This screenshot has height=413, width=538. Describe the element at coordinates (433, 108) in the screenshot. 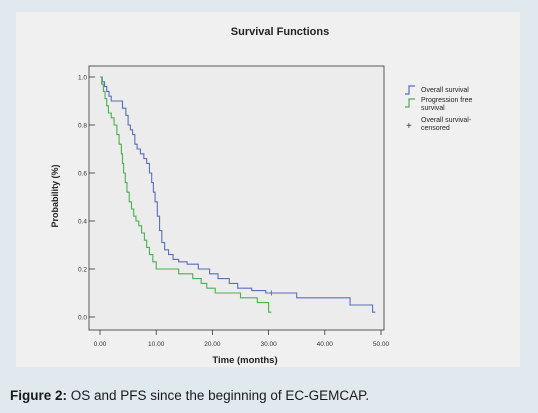

I see `legend-pfs-label-line2: survival` at that location.